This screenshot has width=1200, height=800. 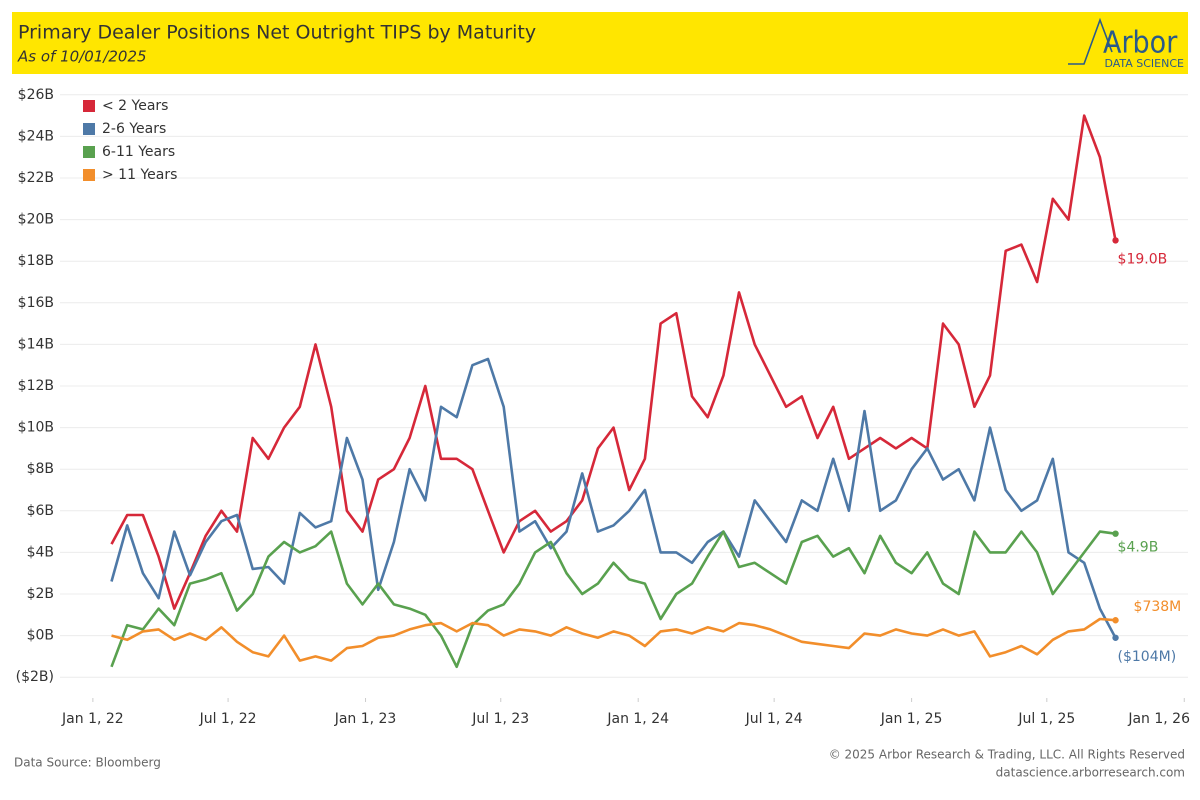 I want to click on legend-label: 6-11 Years, so click(x=138, y=152).